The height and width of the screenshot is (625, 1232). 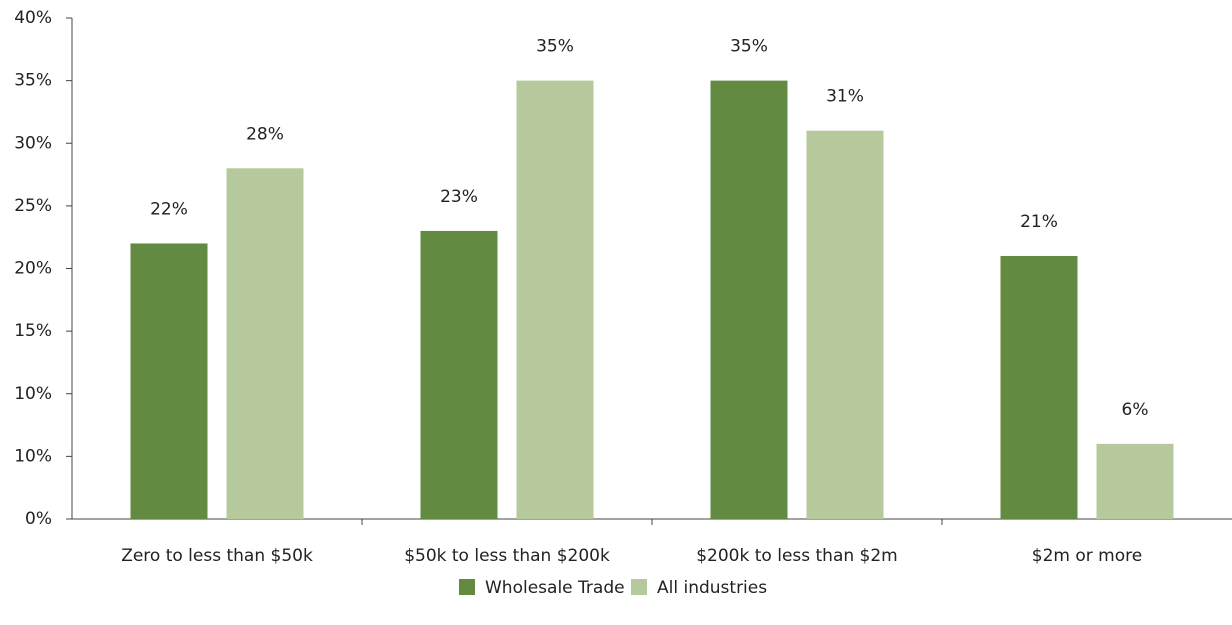 What do you see at coordinates (169, 209) in the screenshot?
I see `value-label: 22%` at bounding box center [169, 209].